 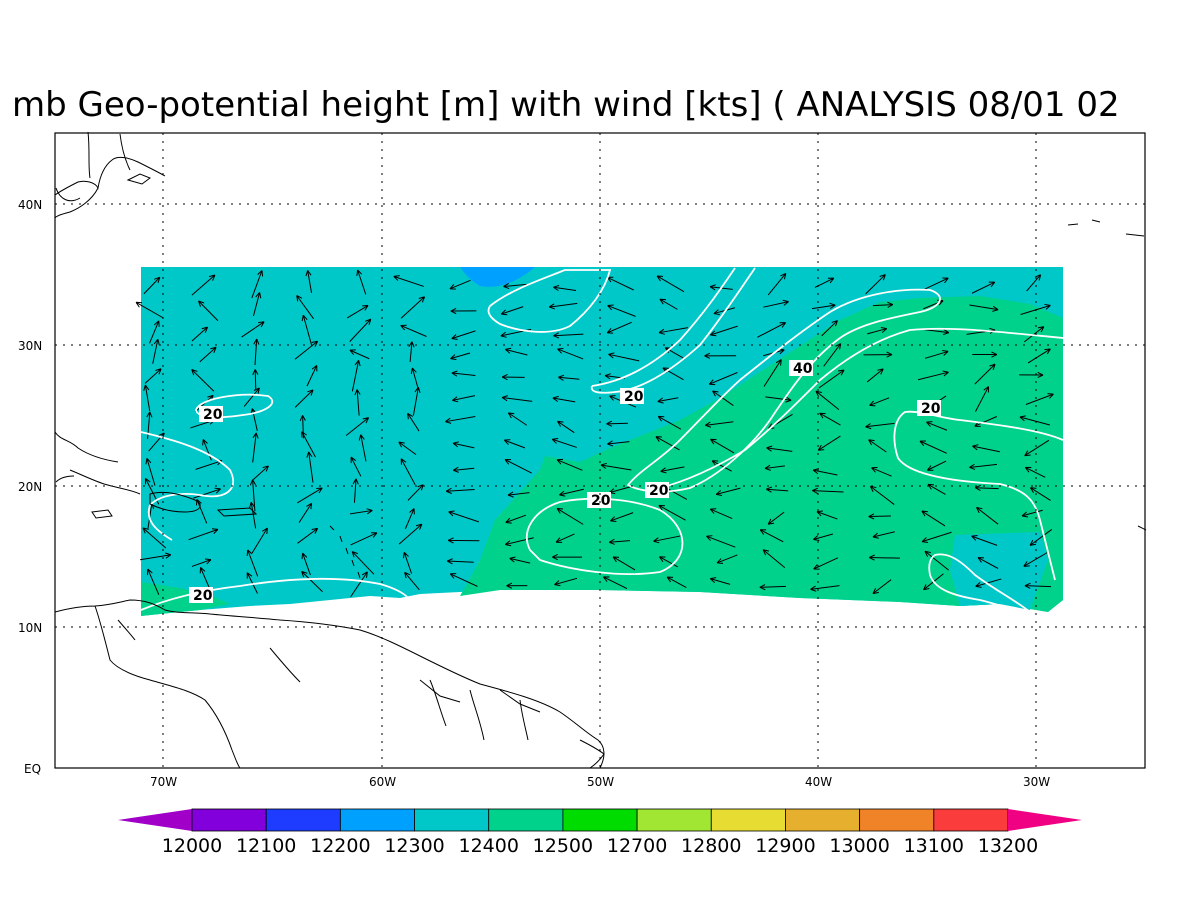 I want to click on x-tick-label: 50W, so click(x=600, y=782).